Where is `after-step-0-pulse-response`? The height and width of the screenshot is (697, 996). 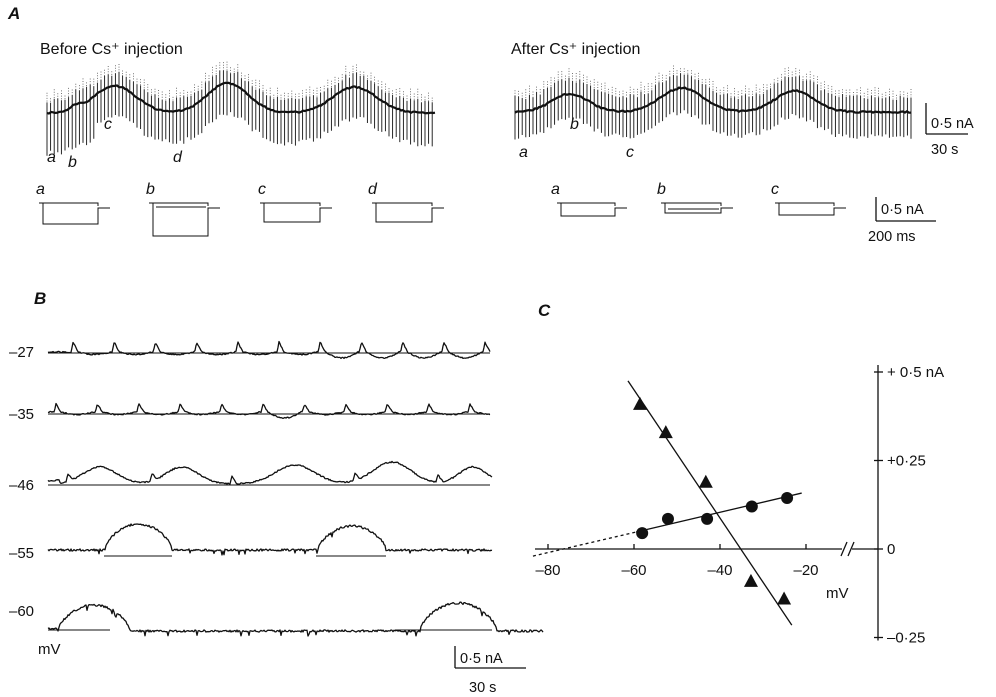 after-step-0-pulse-response is located at coordinates (592, 209).